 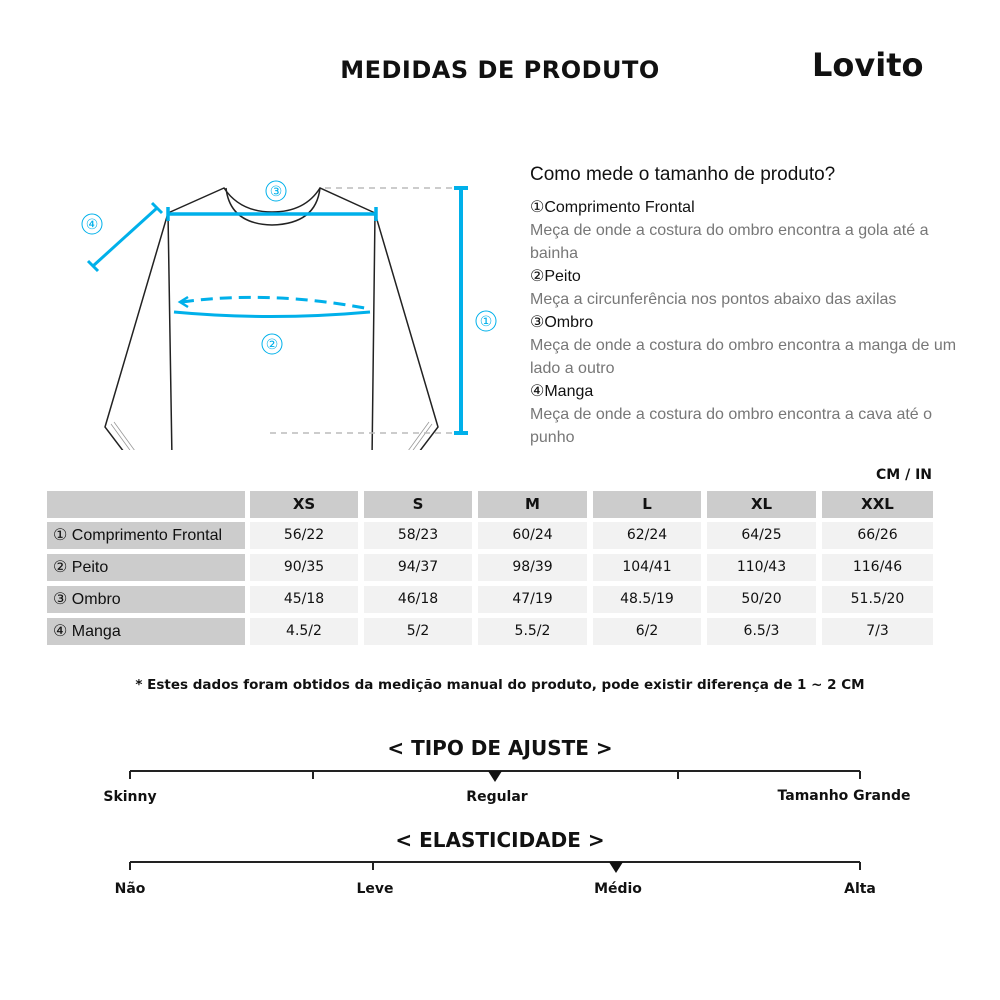 What do you see at coordinates (647, 504) in the screenshot?
I see `size-header: L` at bounding box center [647, 504].